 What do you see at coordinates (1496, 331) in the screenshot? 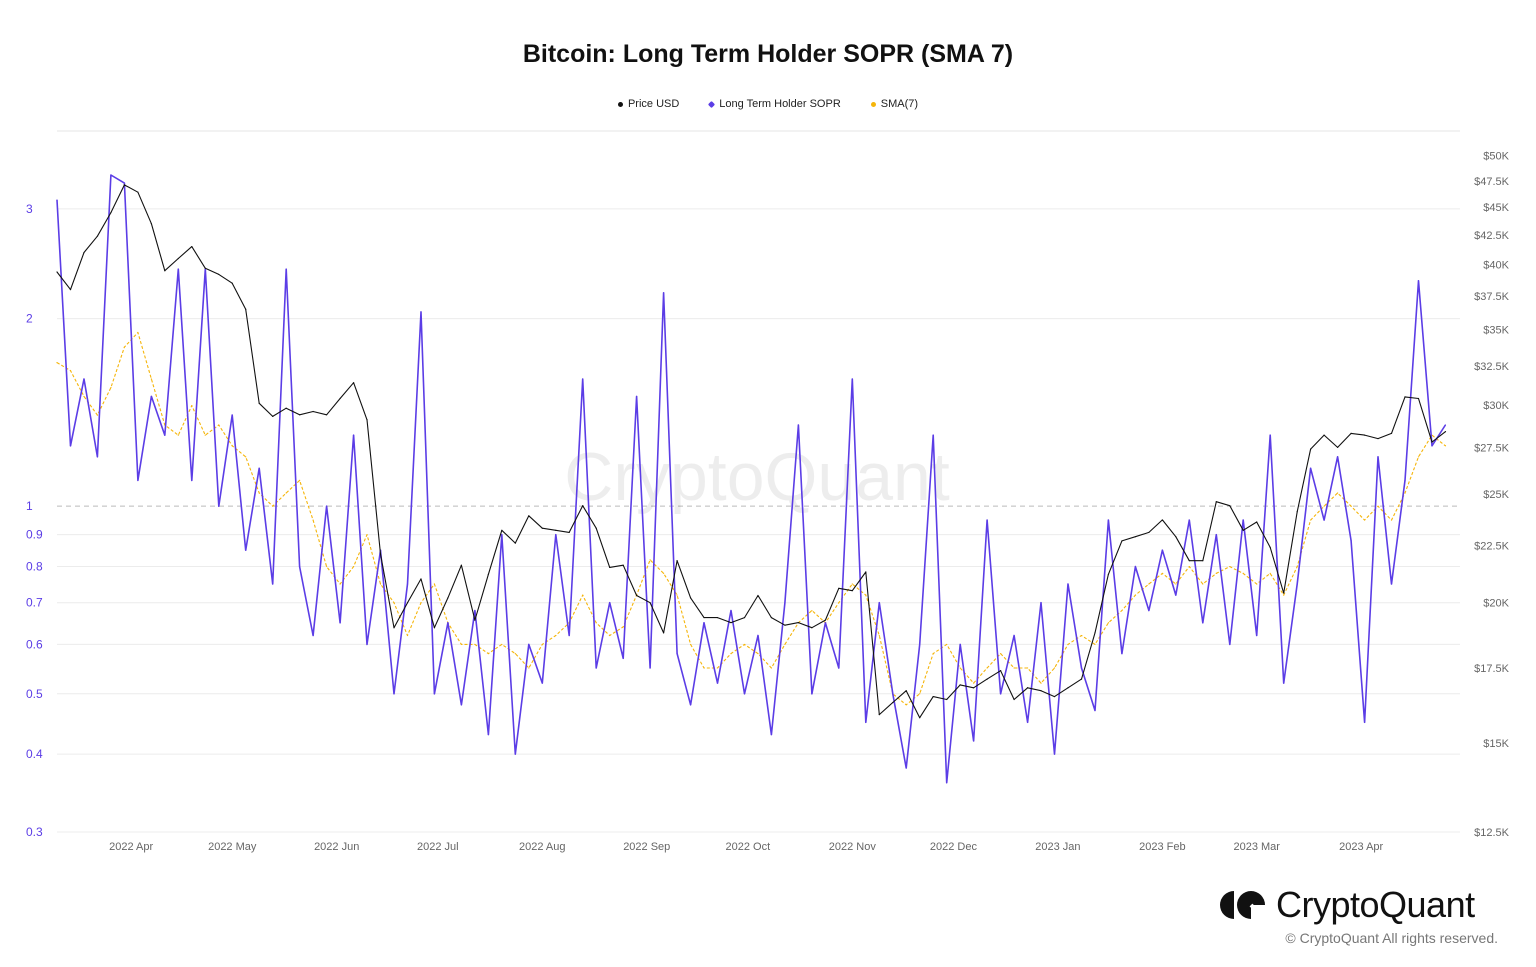
I see `right-axis-tick-label: $35K` at bounding box center [1496, 331].